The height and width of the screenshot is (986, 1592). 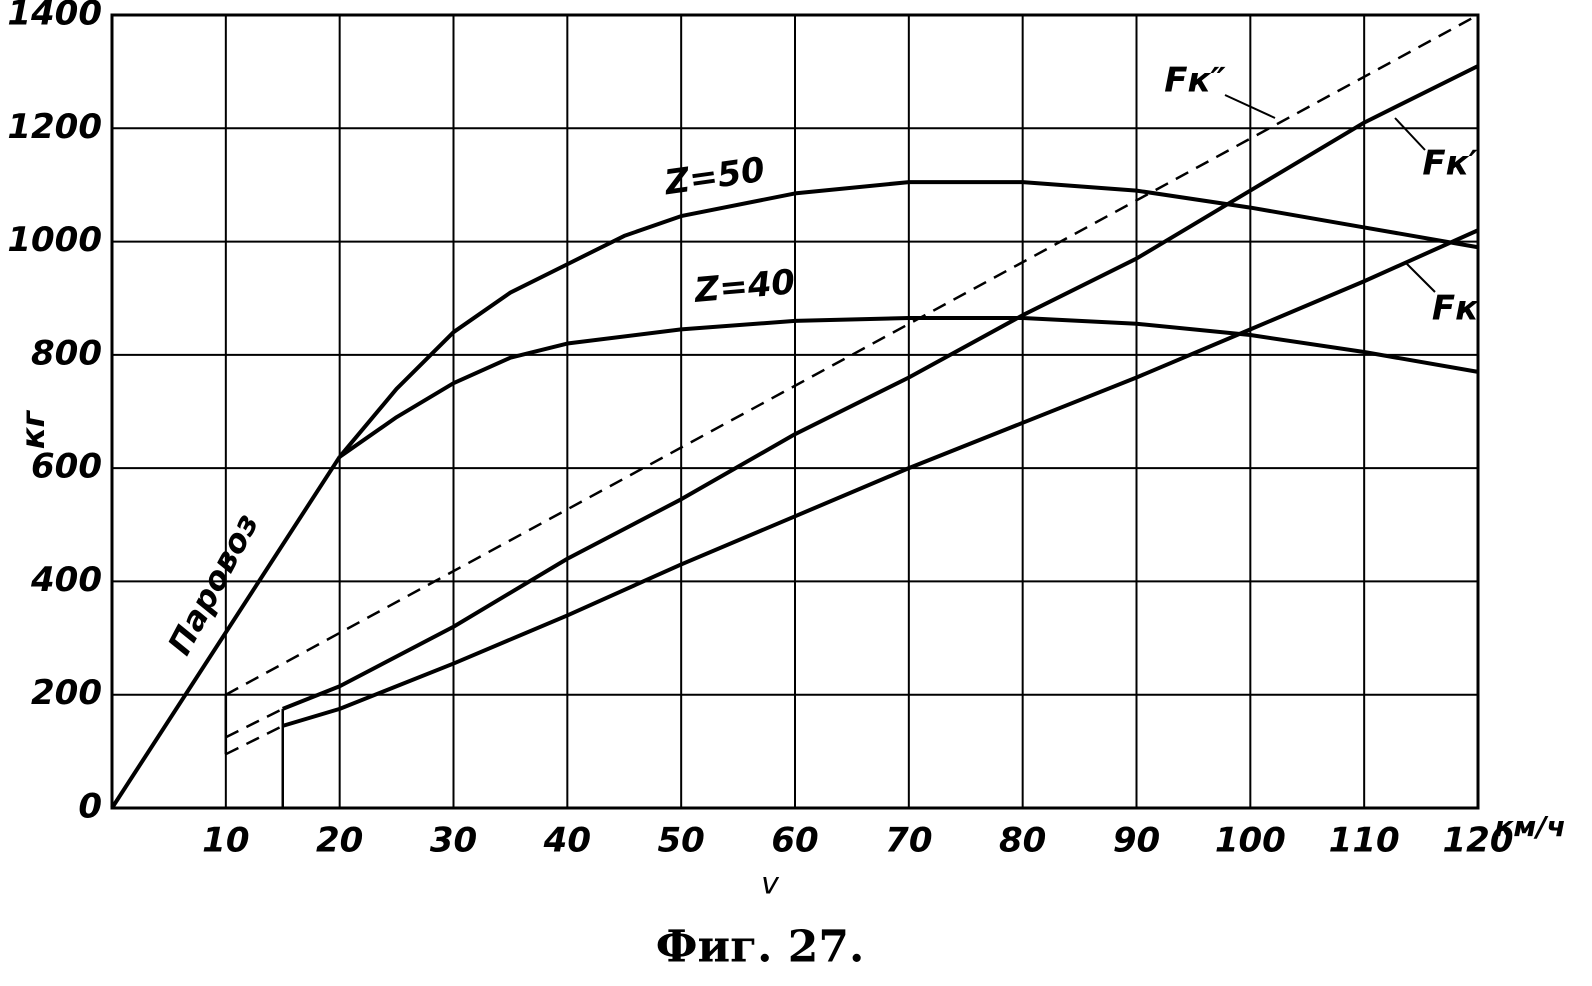 What do you see at coordinates (744, 286) in the screenshot?
I see `series-label: Z=40` at bounding box center [744, 286].